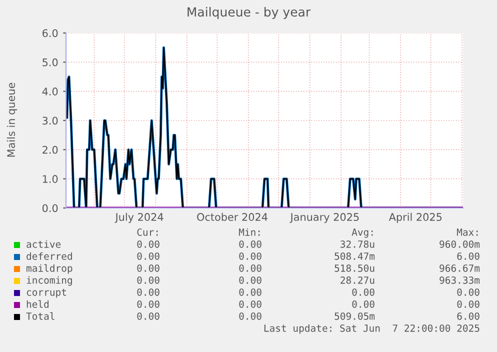 The width and height of the screenshot is (497, 352). What do you see at coordinates (37, 304) in the screenshot?
I see `legend-label: held` at bounding box center [37, 304].